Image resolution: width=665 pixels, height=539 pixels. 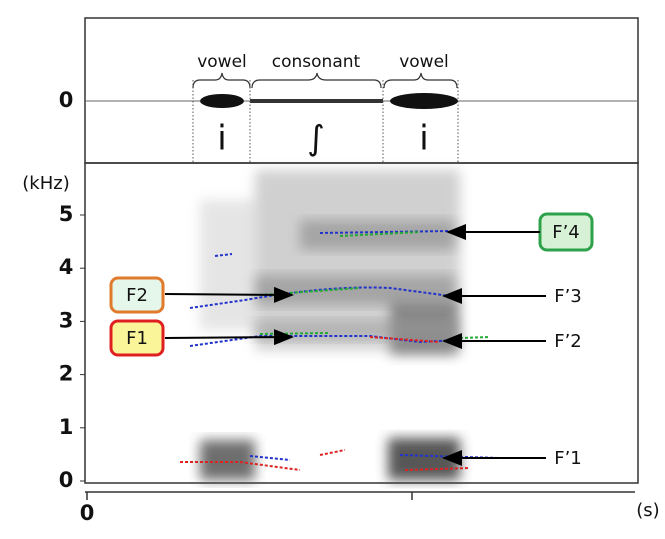 I want to click on annotation-label: F’1, so click(x=568, y=458).